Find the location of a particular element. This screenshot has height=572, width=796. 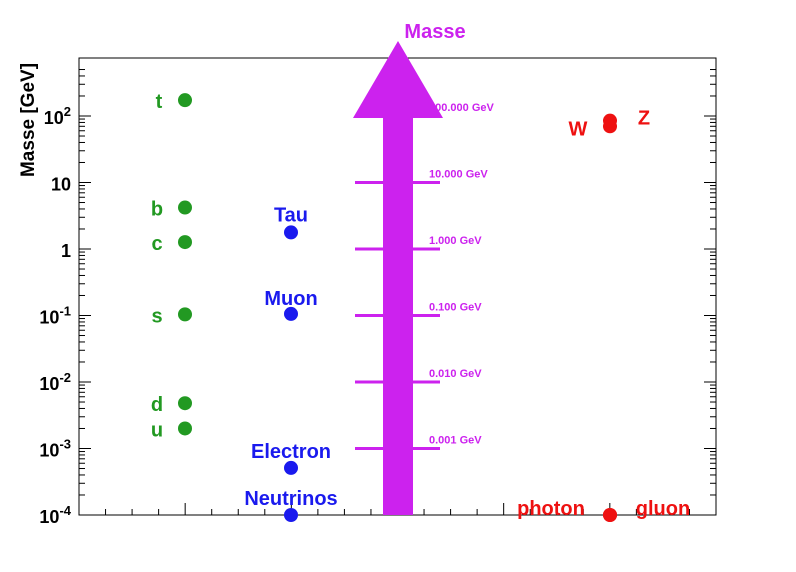

y-tick-label-text: 10 is located at coordinates (61, 185).